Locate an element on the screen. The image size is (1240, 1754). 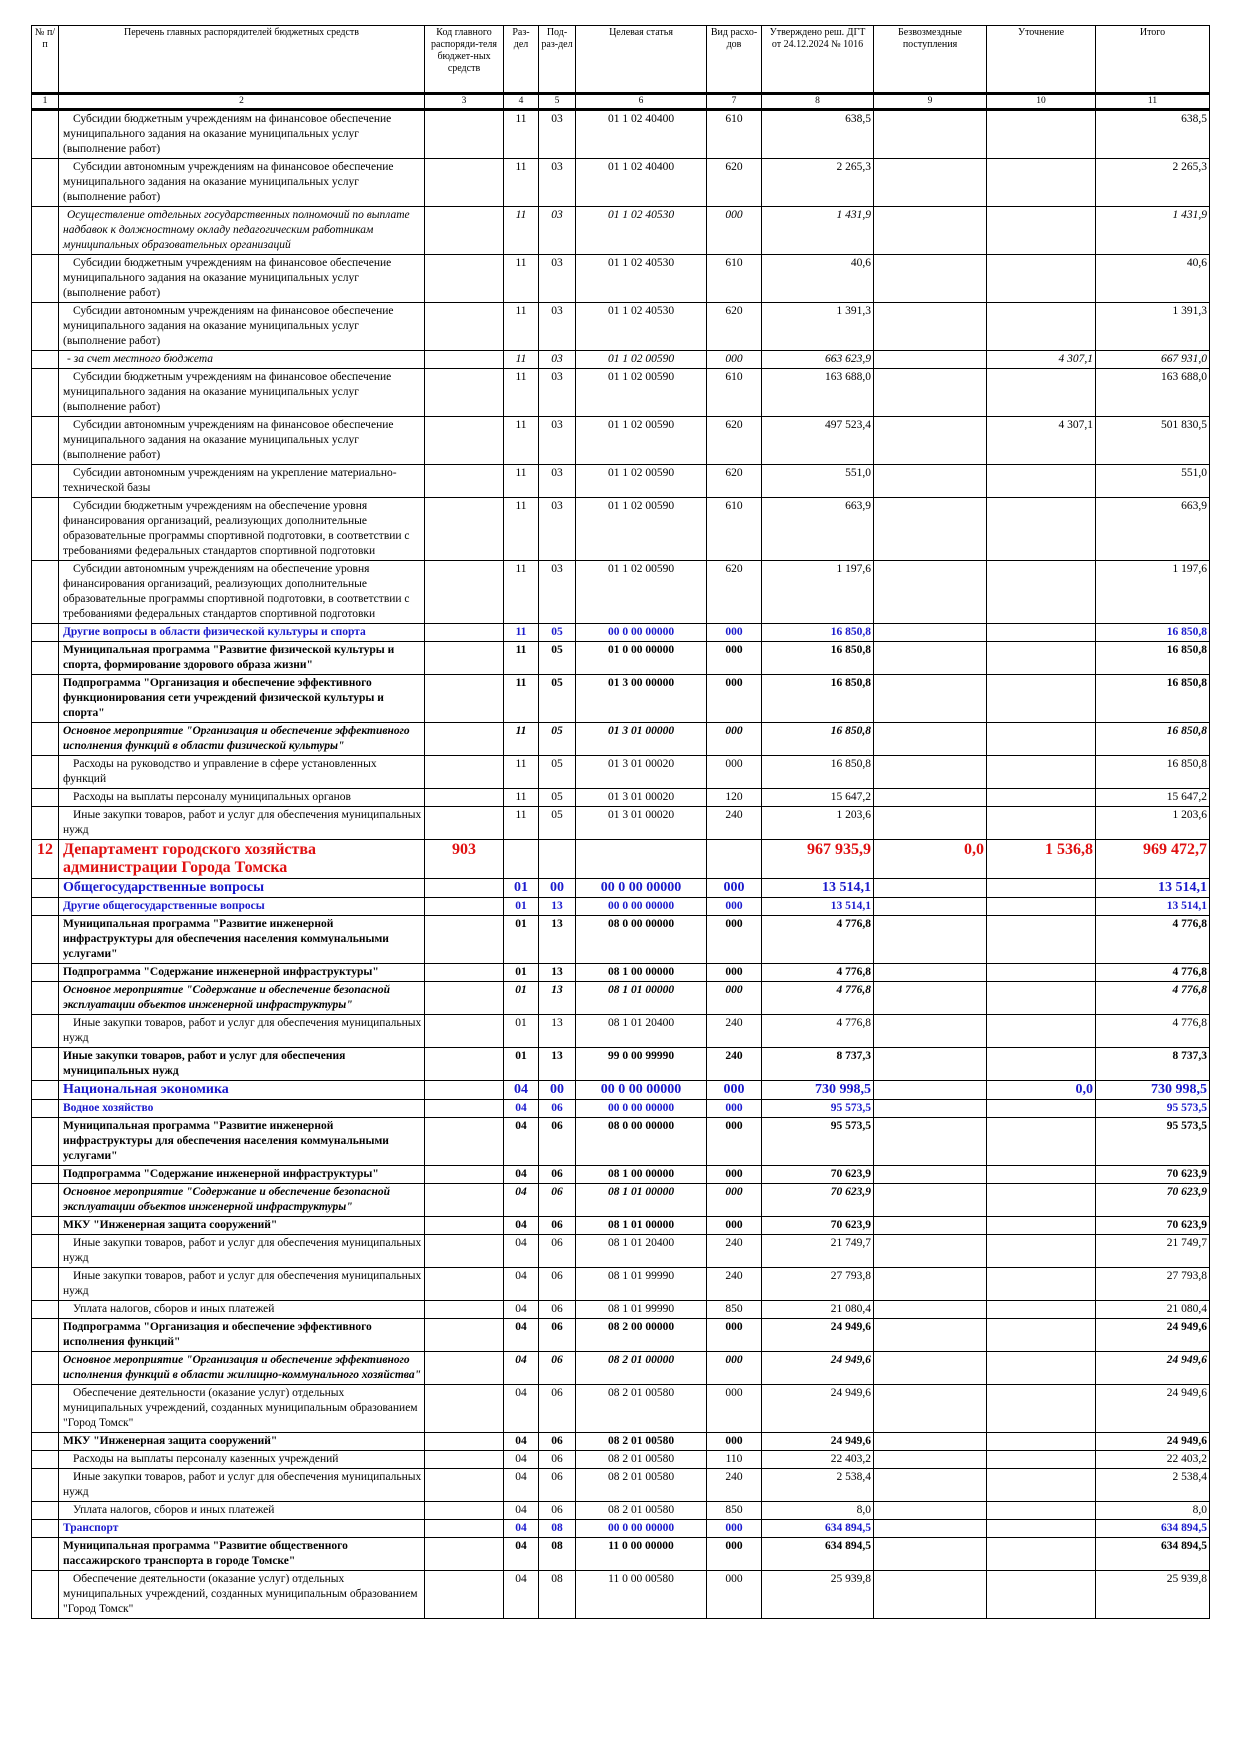
table-cell: 240 is located at coordinates (734, 823).